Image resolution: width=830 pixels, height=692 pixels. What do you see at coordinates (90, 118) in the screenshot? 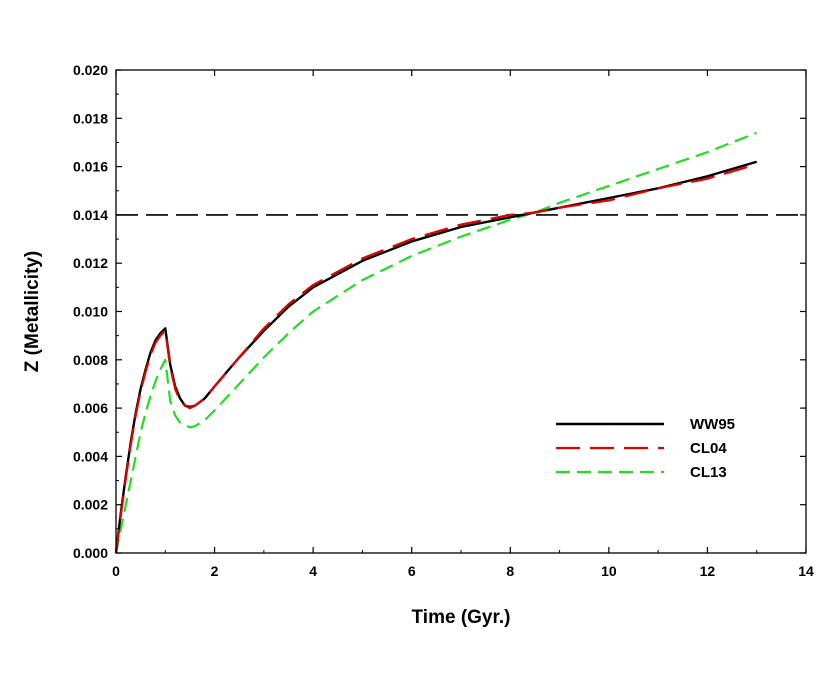
I see `y-tick-label: 0.018` at bounding box center [90, 118].